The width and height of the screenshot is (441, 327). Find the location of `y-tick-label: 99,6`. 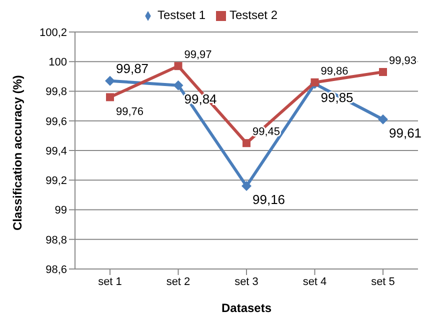

y-tick-label: 99,6 is located at coordinates (56, 122).